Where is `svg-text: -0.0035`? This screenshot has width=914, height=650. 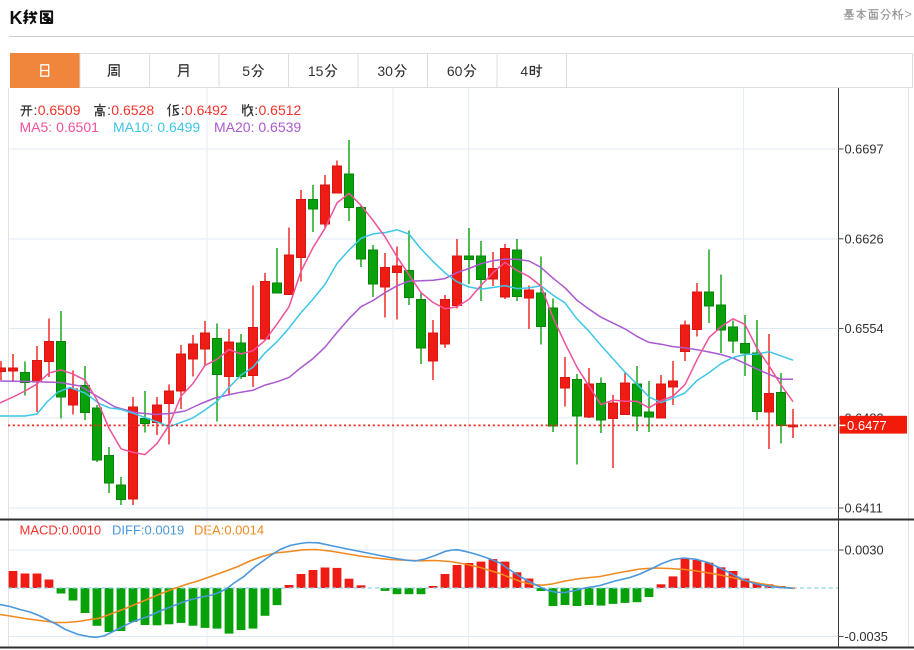 svg-text: -0.0035 is located at coordinates (866, 636).